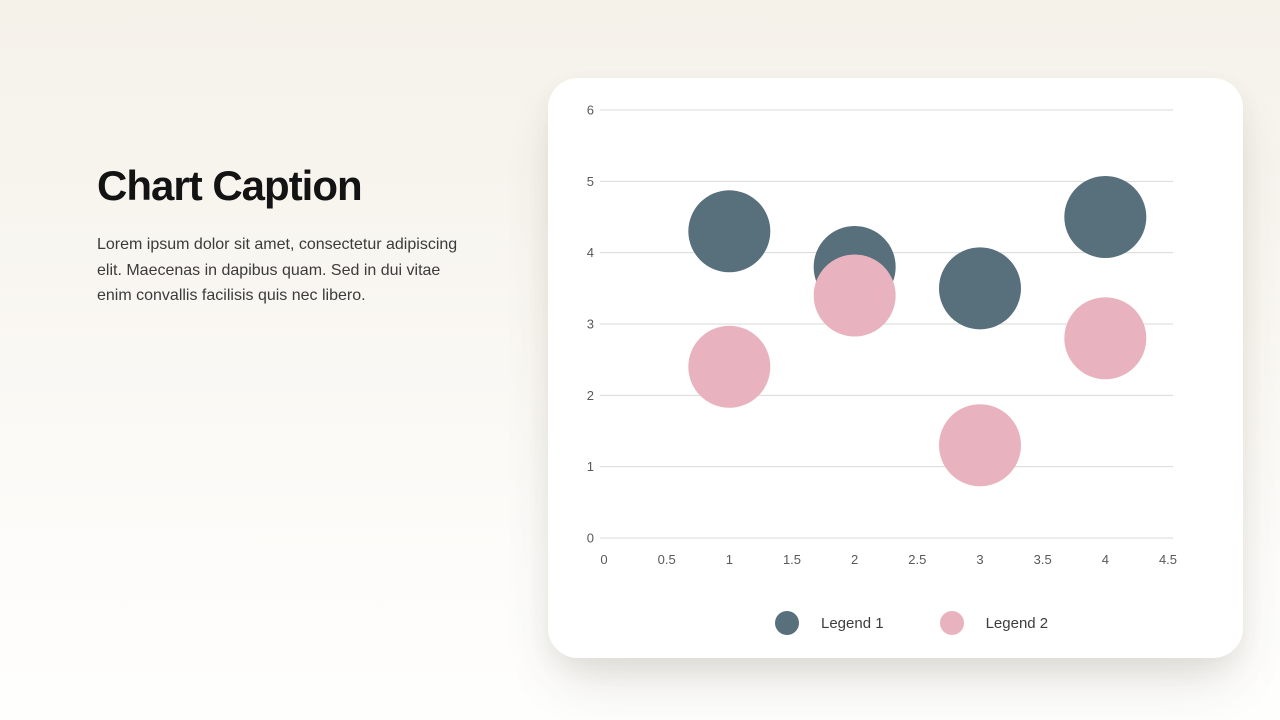 The image size is (1280, 720). I want to click on x-axis-tick-label: 1, so click(729, 559).